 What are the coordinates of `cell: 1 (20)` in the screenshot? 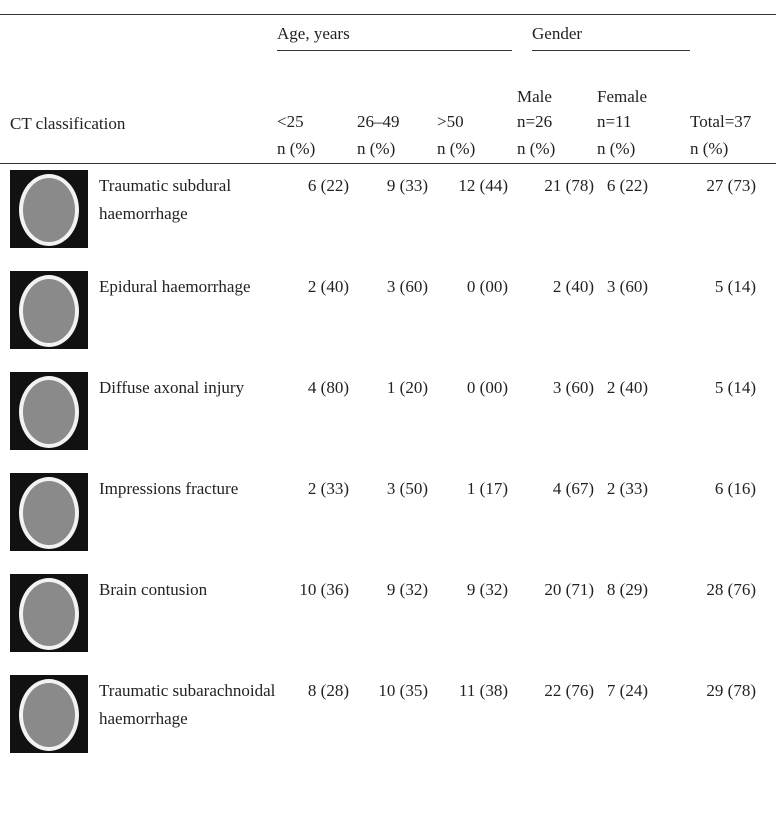 It's located at (407, 387).